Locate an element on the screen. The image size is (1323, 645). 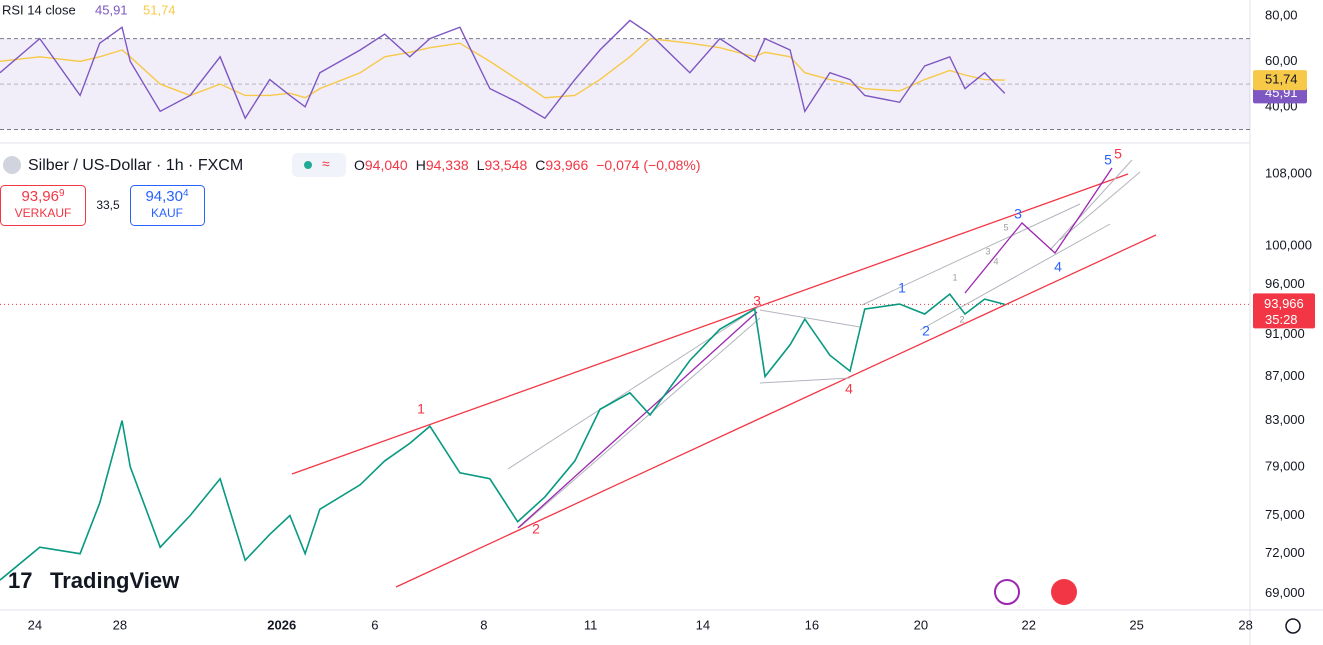
symbol-icon is located at coordinates (12, 165).